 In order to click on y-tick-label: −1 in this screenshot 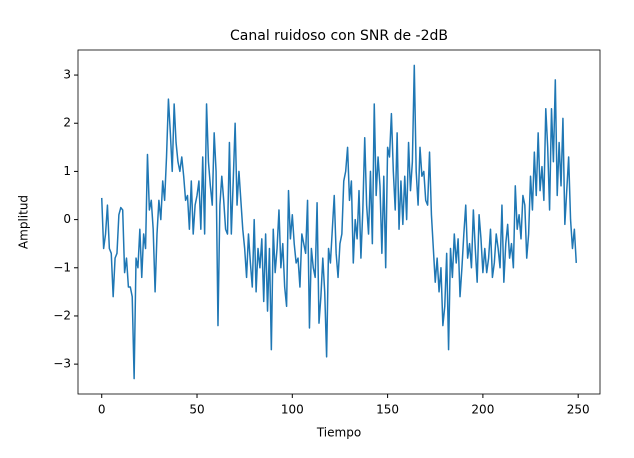, I will do `click(62, 267)`.